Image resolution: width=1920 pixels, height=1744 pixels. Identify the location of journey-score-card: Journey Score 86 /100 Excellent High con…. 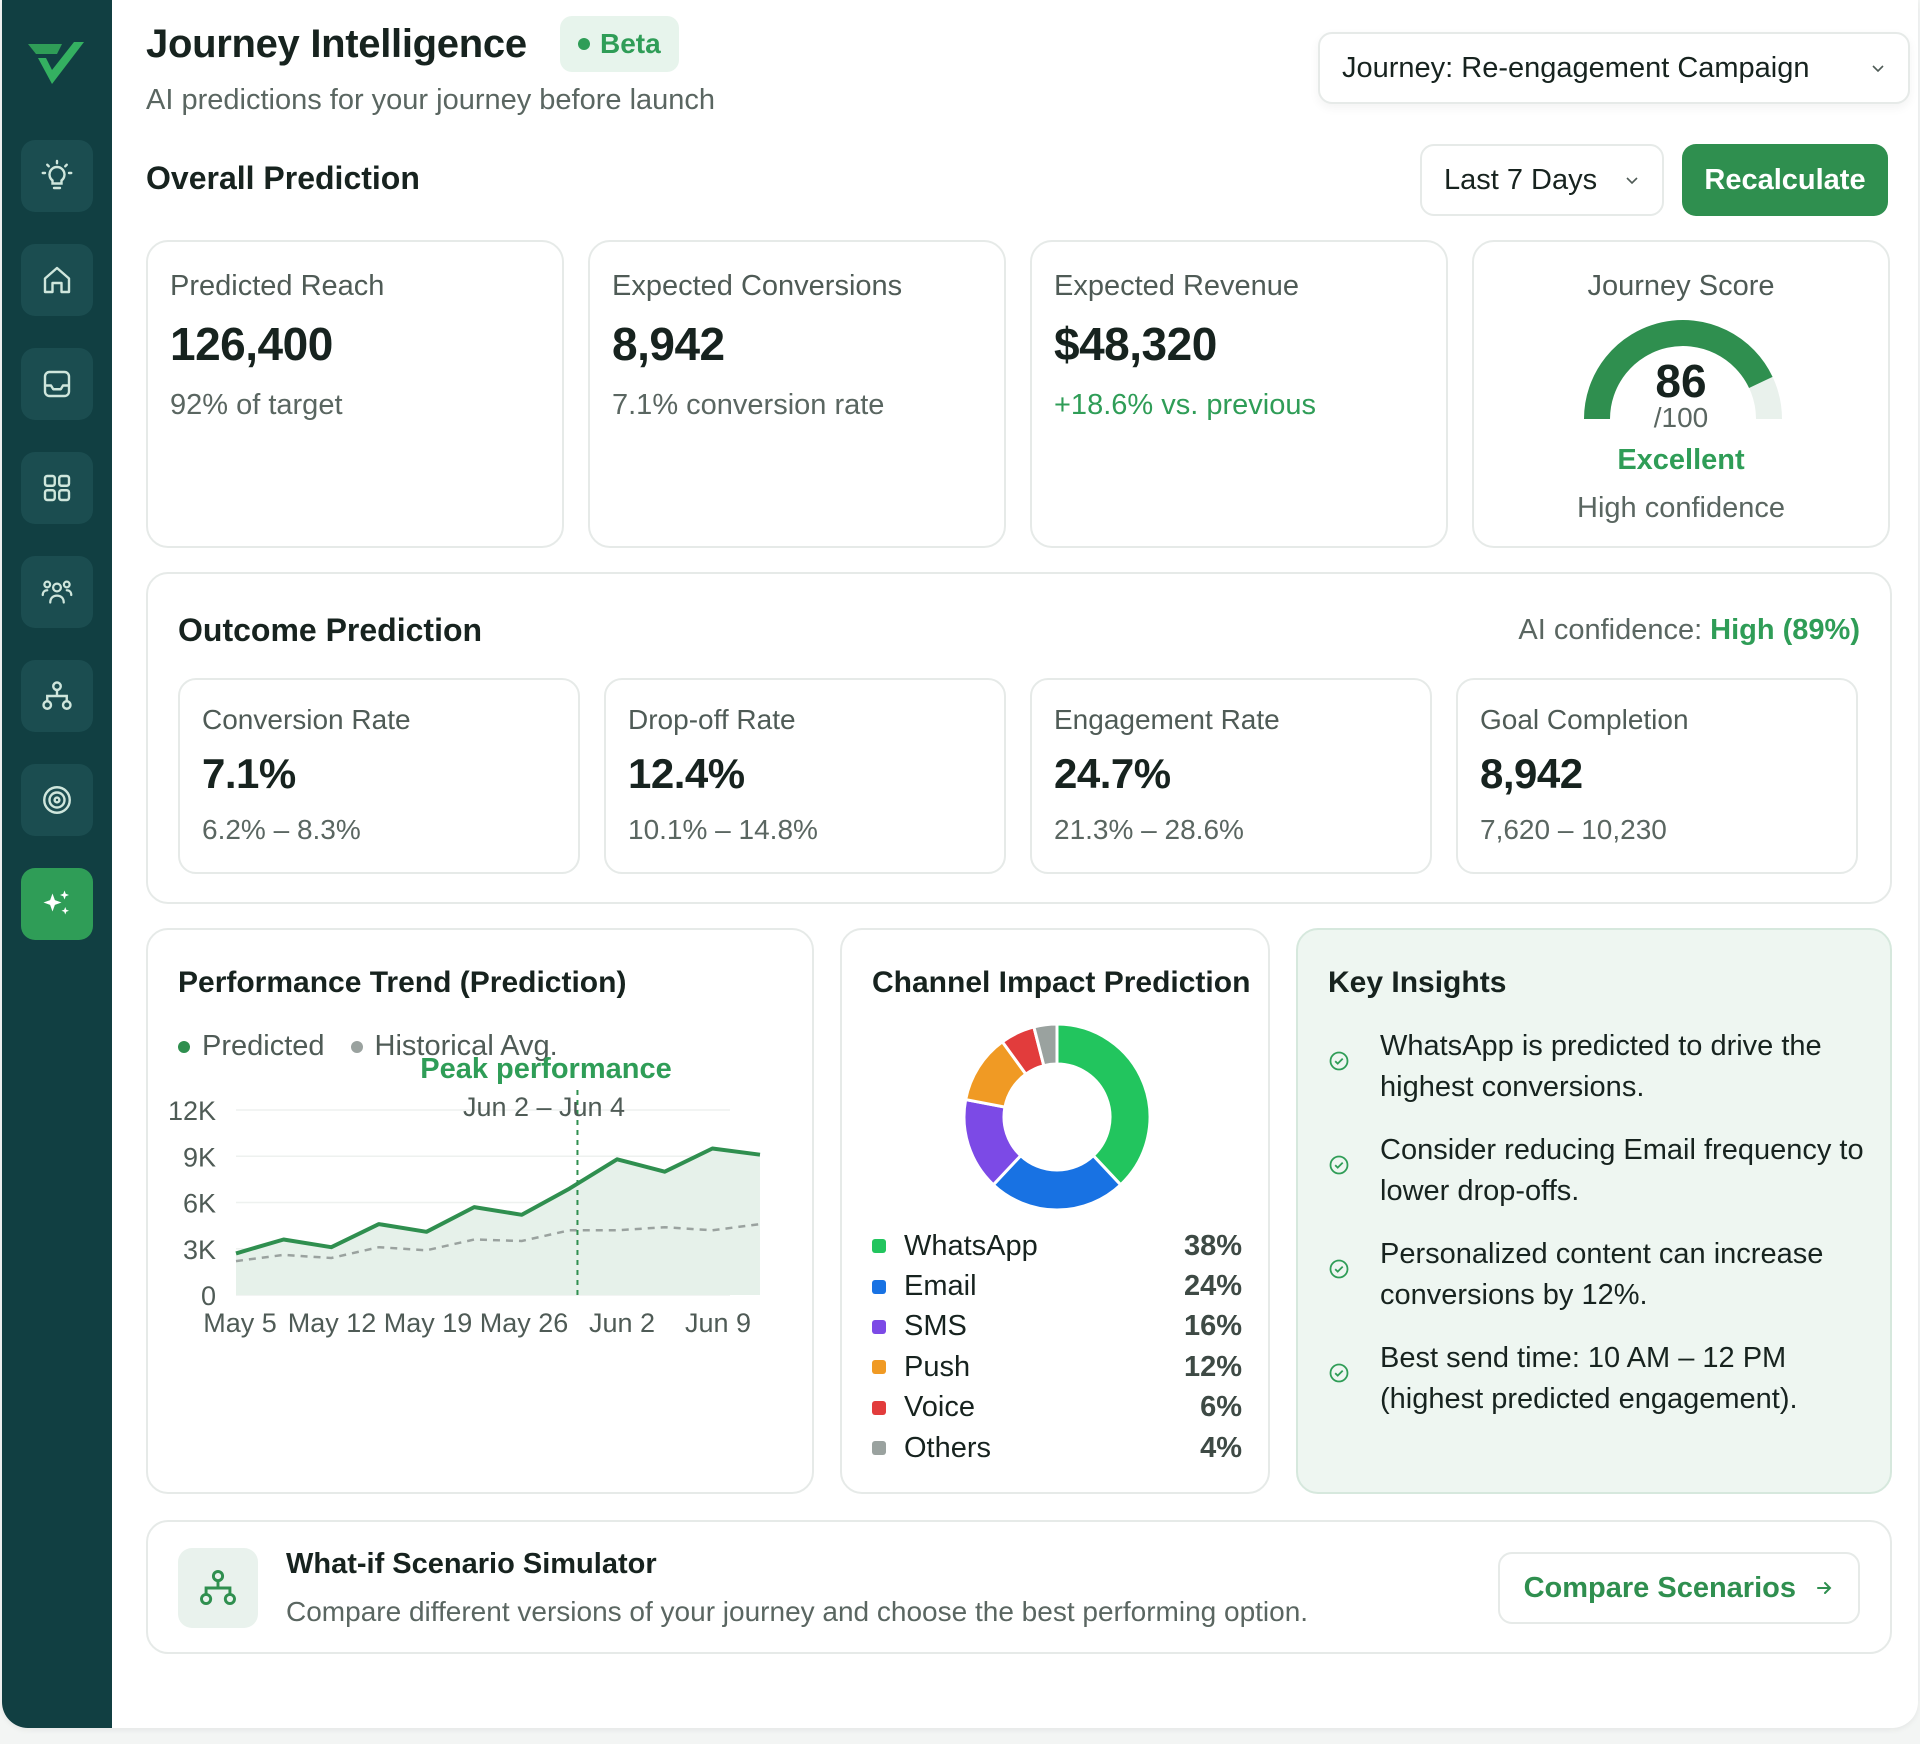
(1681, 394).